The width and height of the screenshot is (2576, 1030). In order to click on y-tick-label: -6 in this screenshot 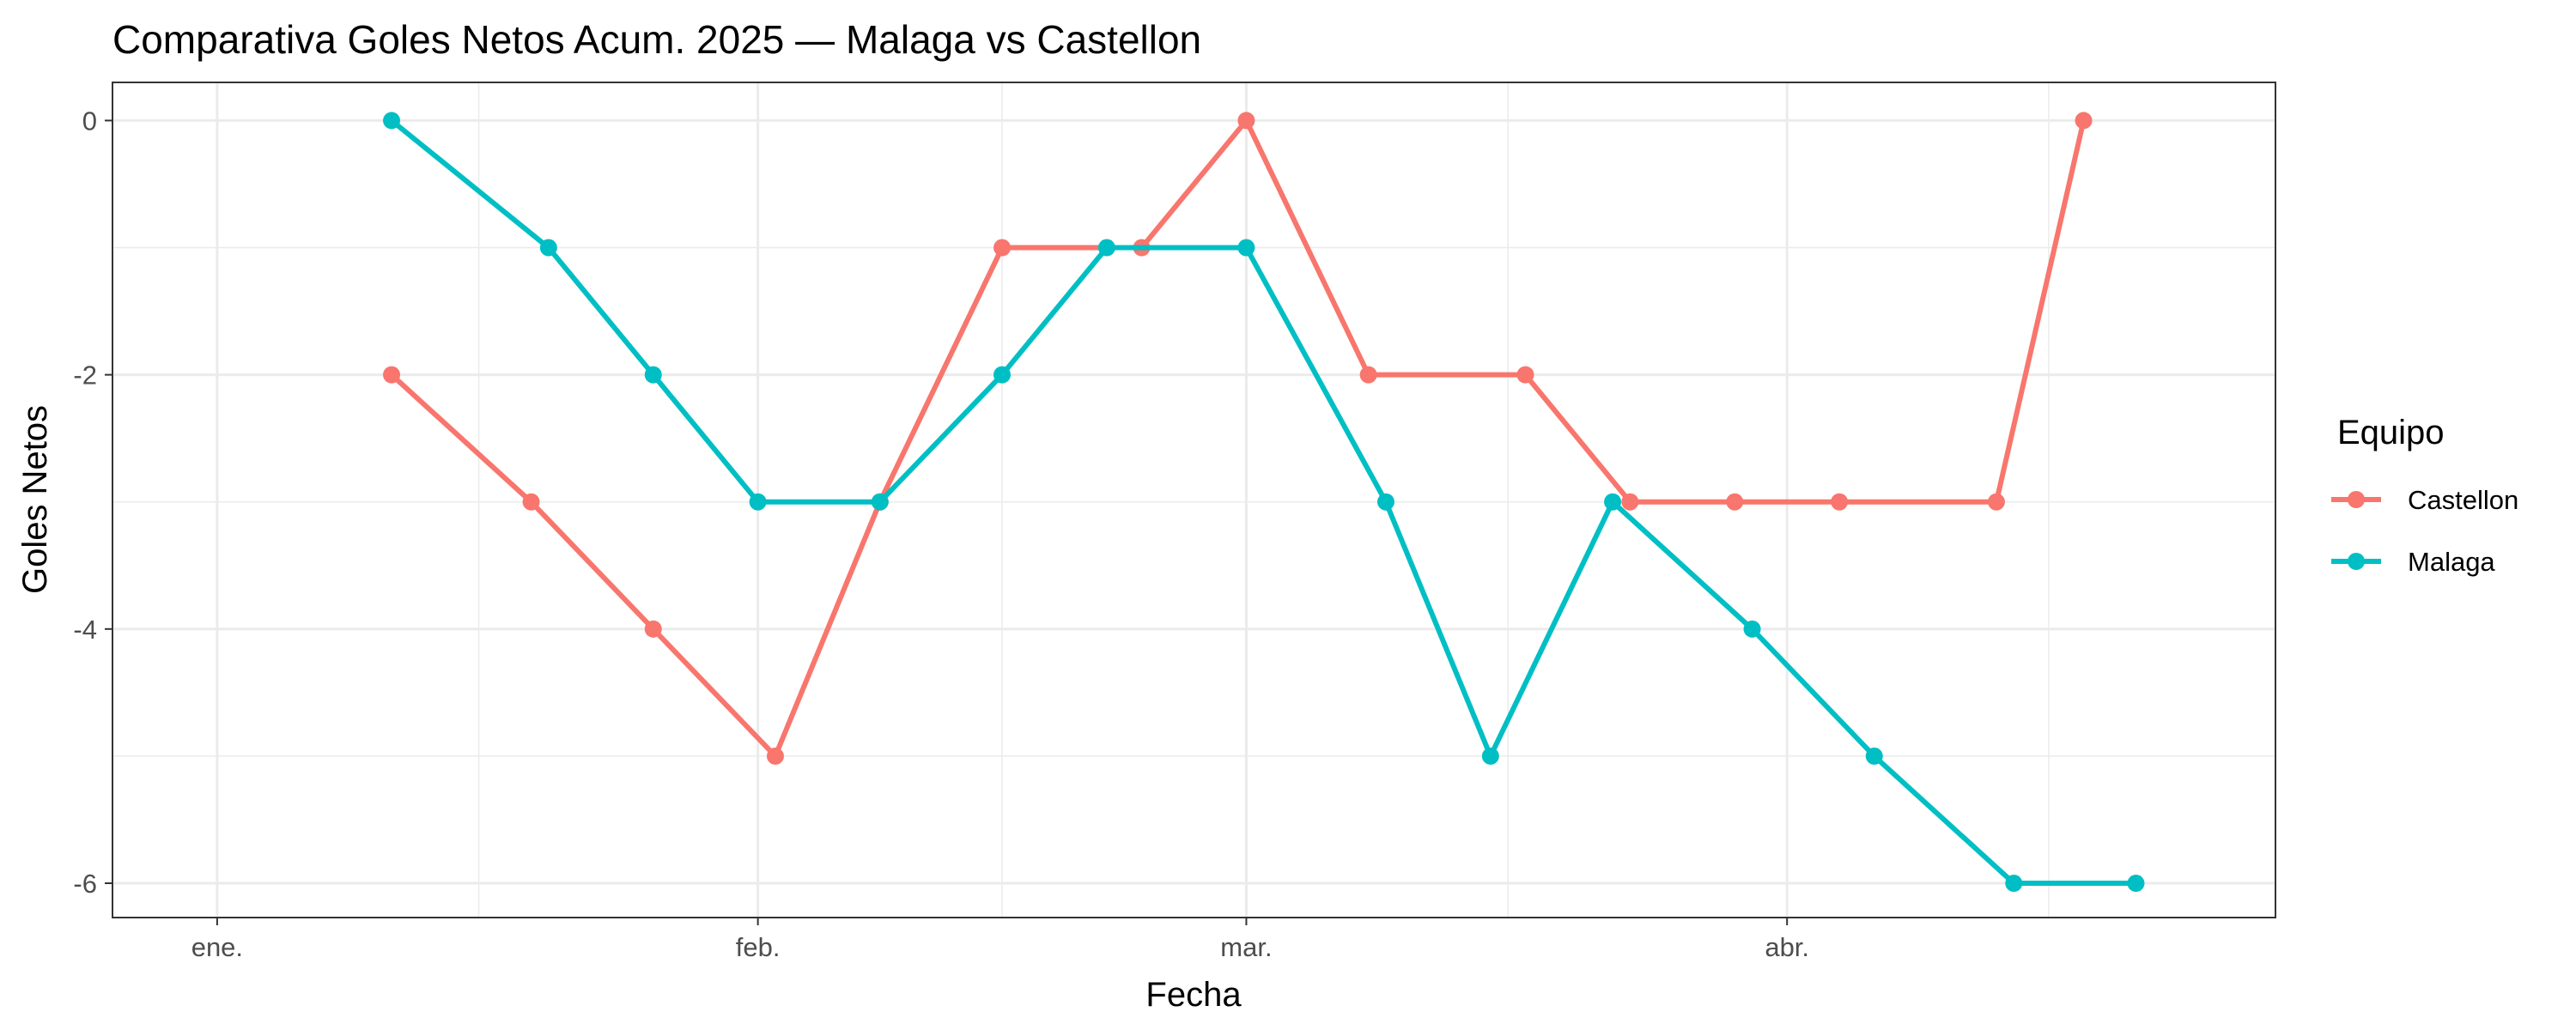, I will do `click(85, 884)`.